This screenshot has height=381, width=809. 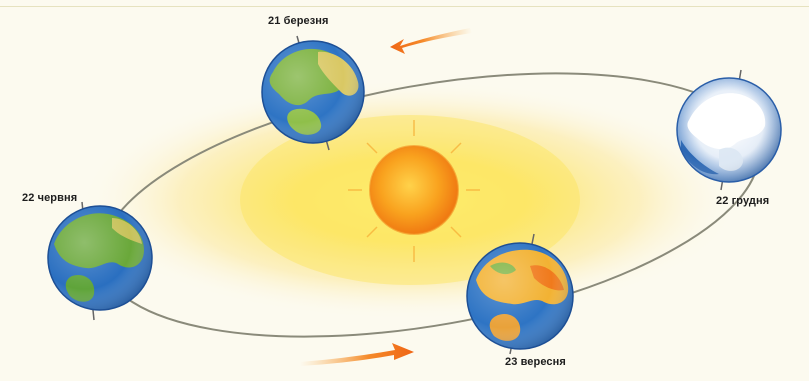 What do you see at coordinates (729, 130) in the screenshot?
I see `earth-december` at bounding box center [729, 130].